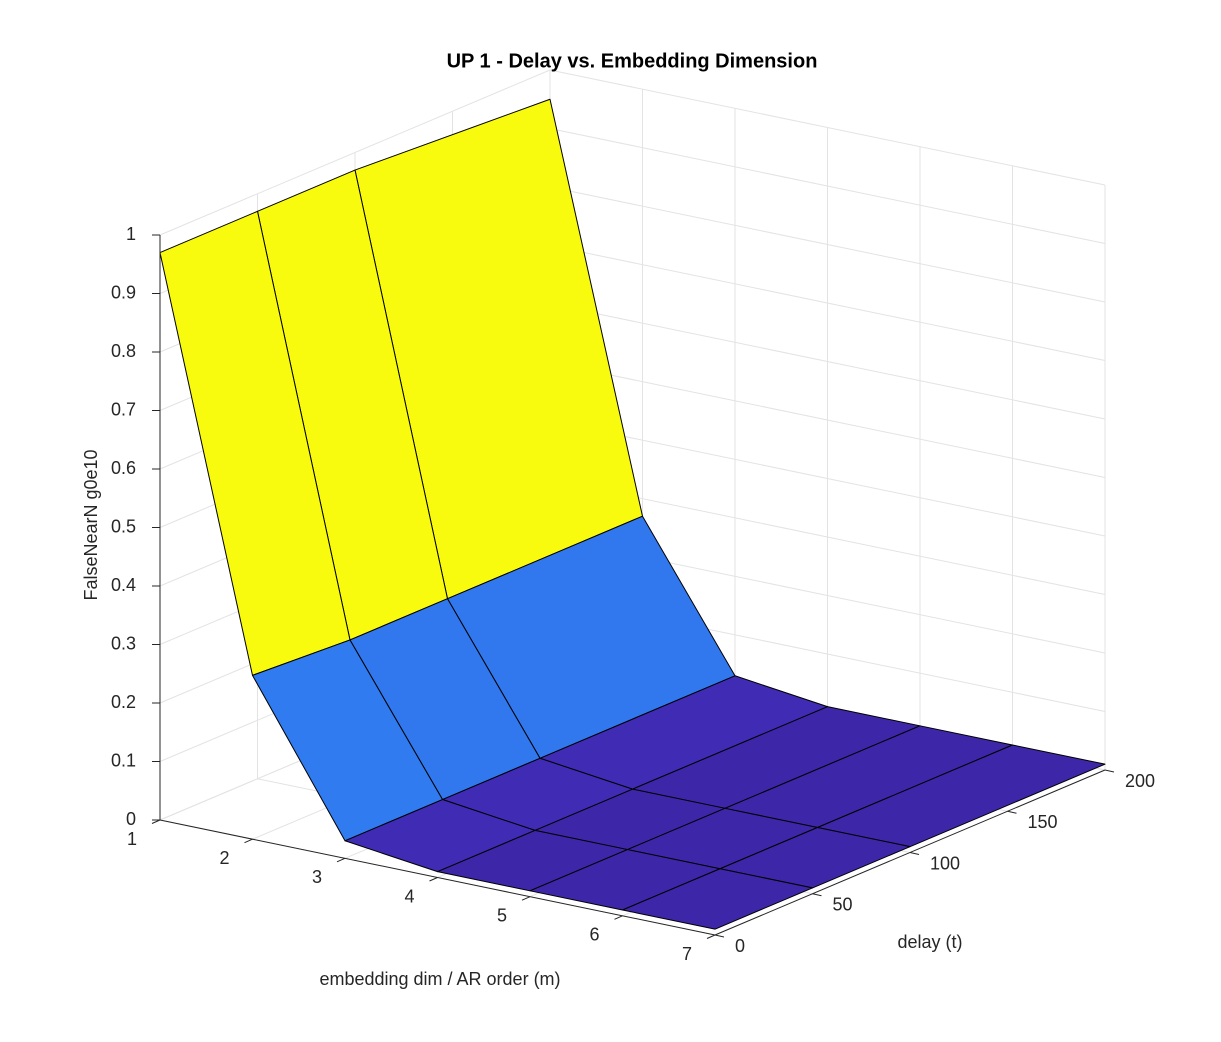 This screenshot has height=1042, width=1221. Describe the element at coordinates (843, 905) in the screenshot. I see `y-tick-label: 50` at that location.